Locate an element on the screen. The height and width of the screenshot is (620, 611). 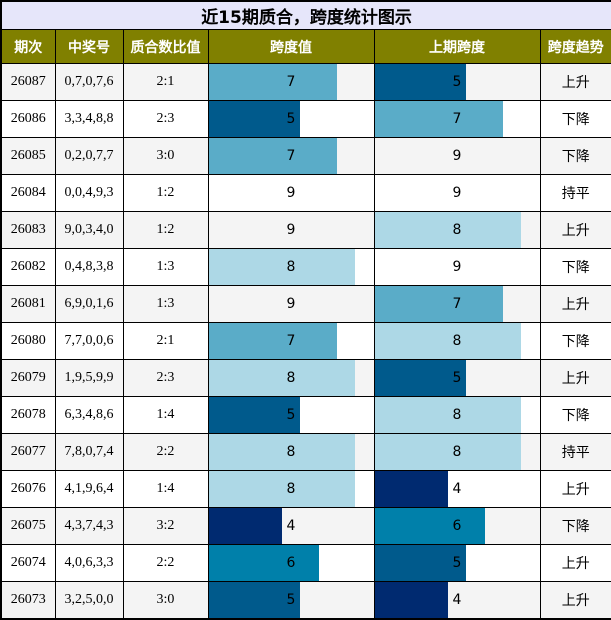
numbers-cell: 6,9,0,1,6 is located at coordinates (89, 304).